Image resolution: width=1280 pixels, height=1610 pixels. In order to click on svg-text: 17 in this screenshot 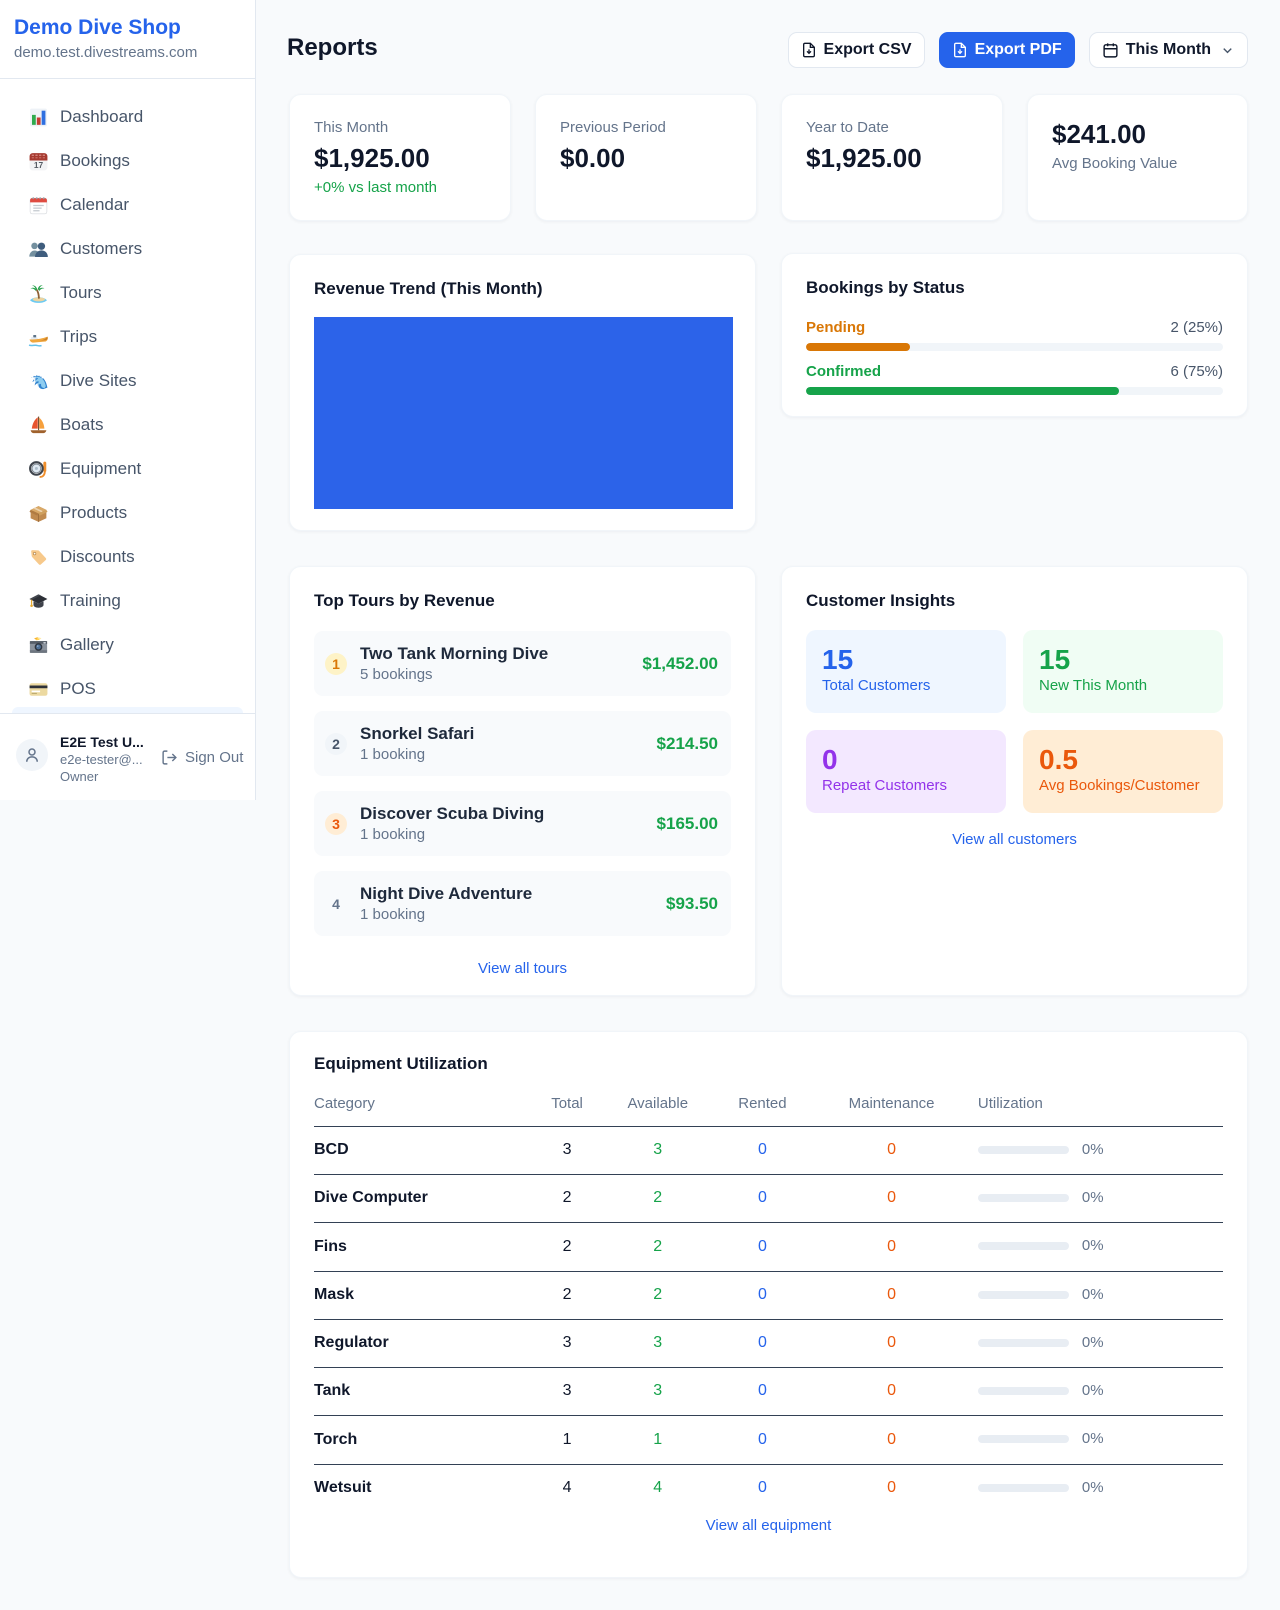, I will do `click(39, 165)`.